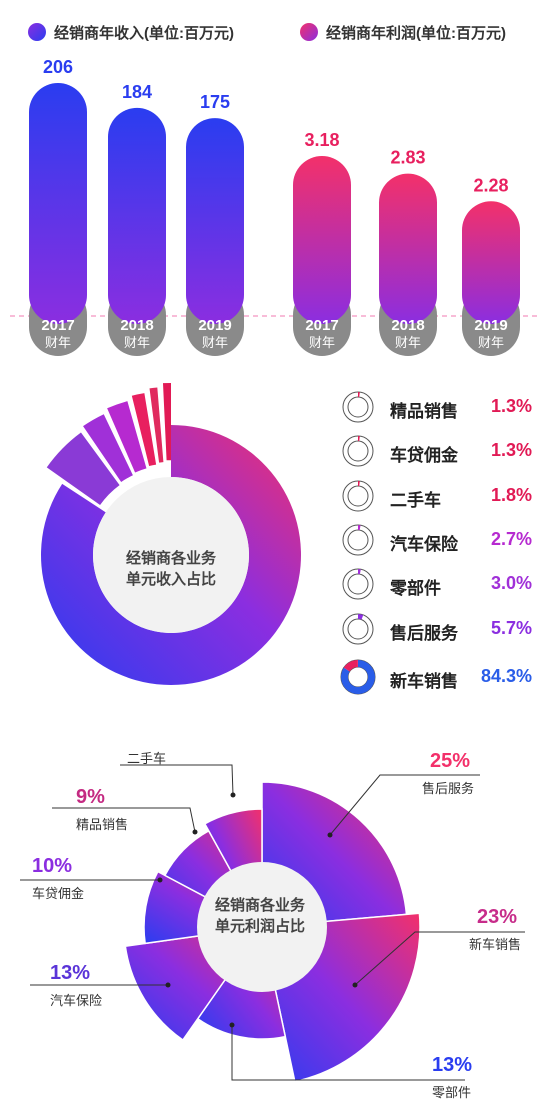 The width and height of the screenshot is (550, 1113). Describe the element at coordinates (322, 342) in the screenshot. I see `profit-fiscal-label-2017: 财年` at that location.